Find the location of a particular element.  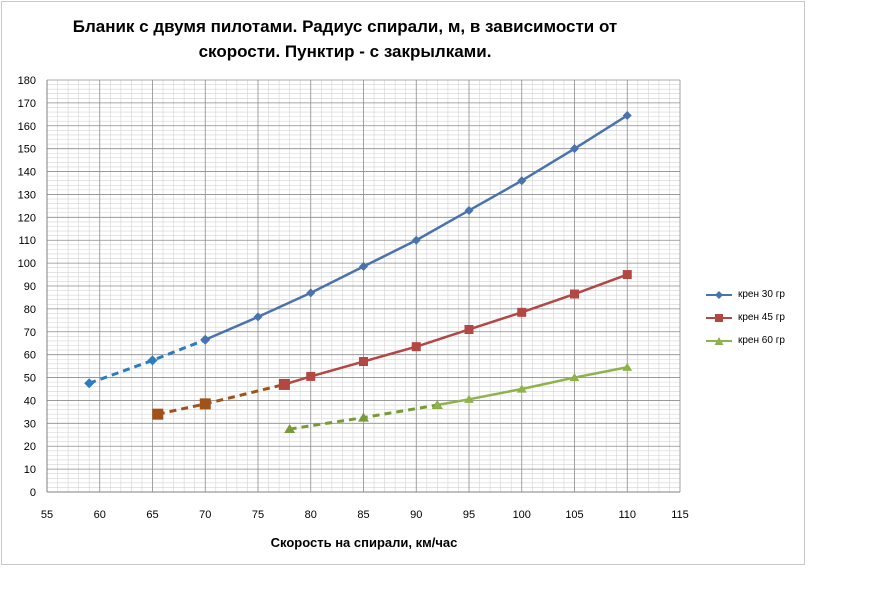

legend-marker-triangle is located at coordinates (719, 340).